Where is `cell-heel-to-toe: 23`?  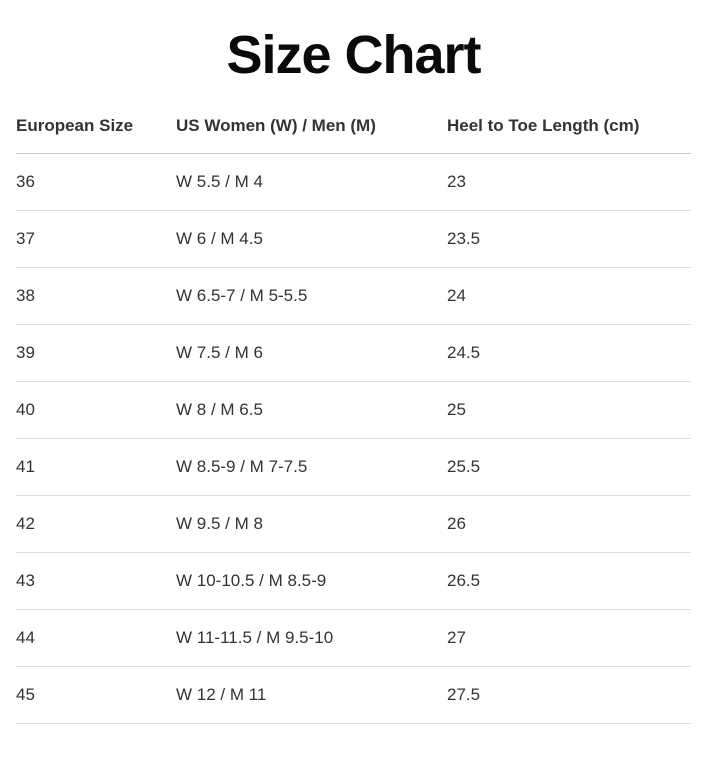
cell-heel-to-toe: 23 is located at coordinates (569, 182).